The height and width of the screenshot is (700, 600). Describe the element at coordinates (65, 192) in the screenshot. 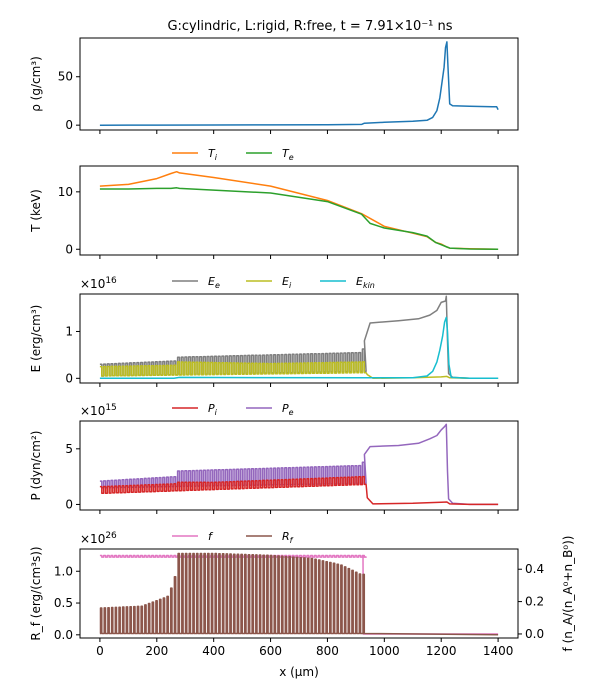

I see `y-tick-label: 10` at that location.